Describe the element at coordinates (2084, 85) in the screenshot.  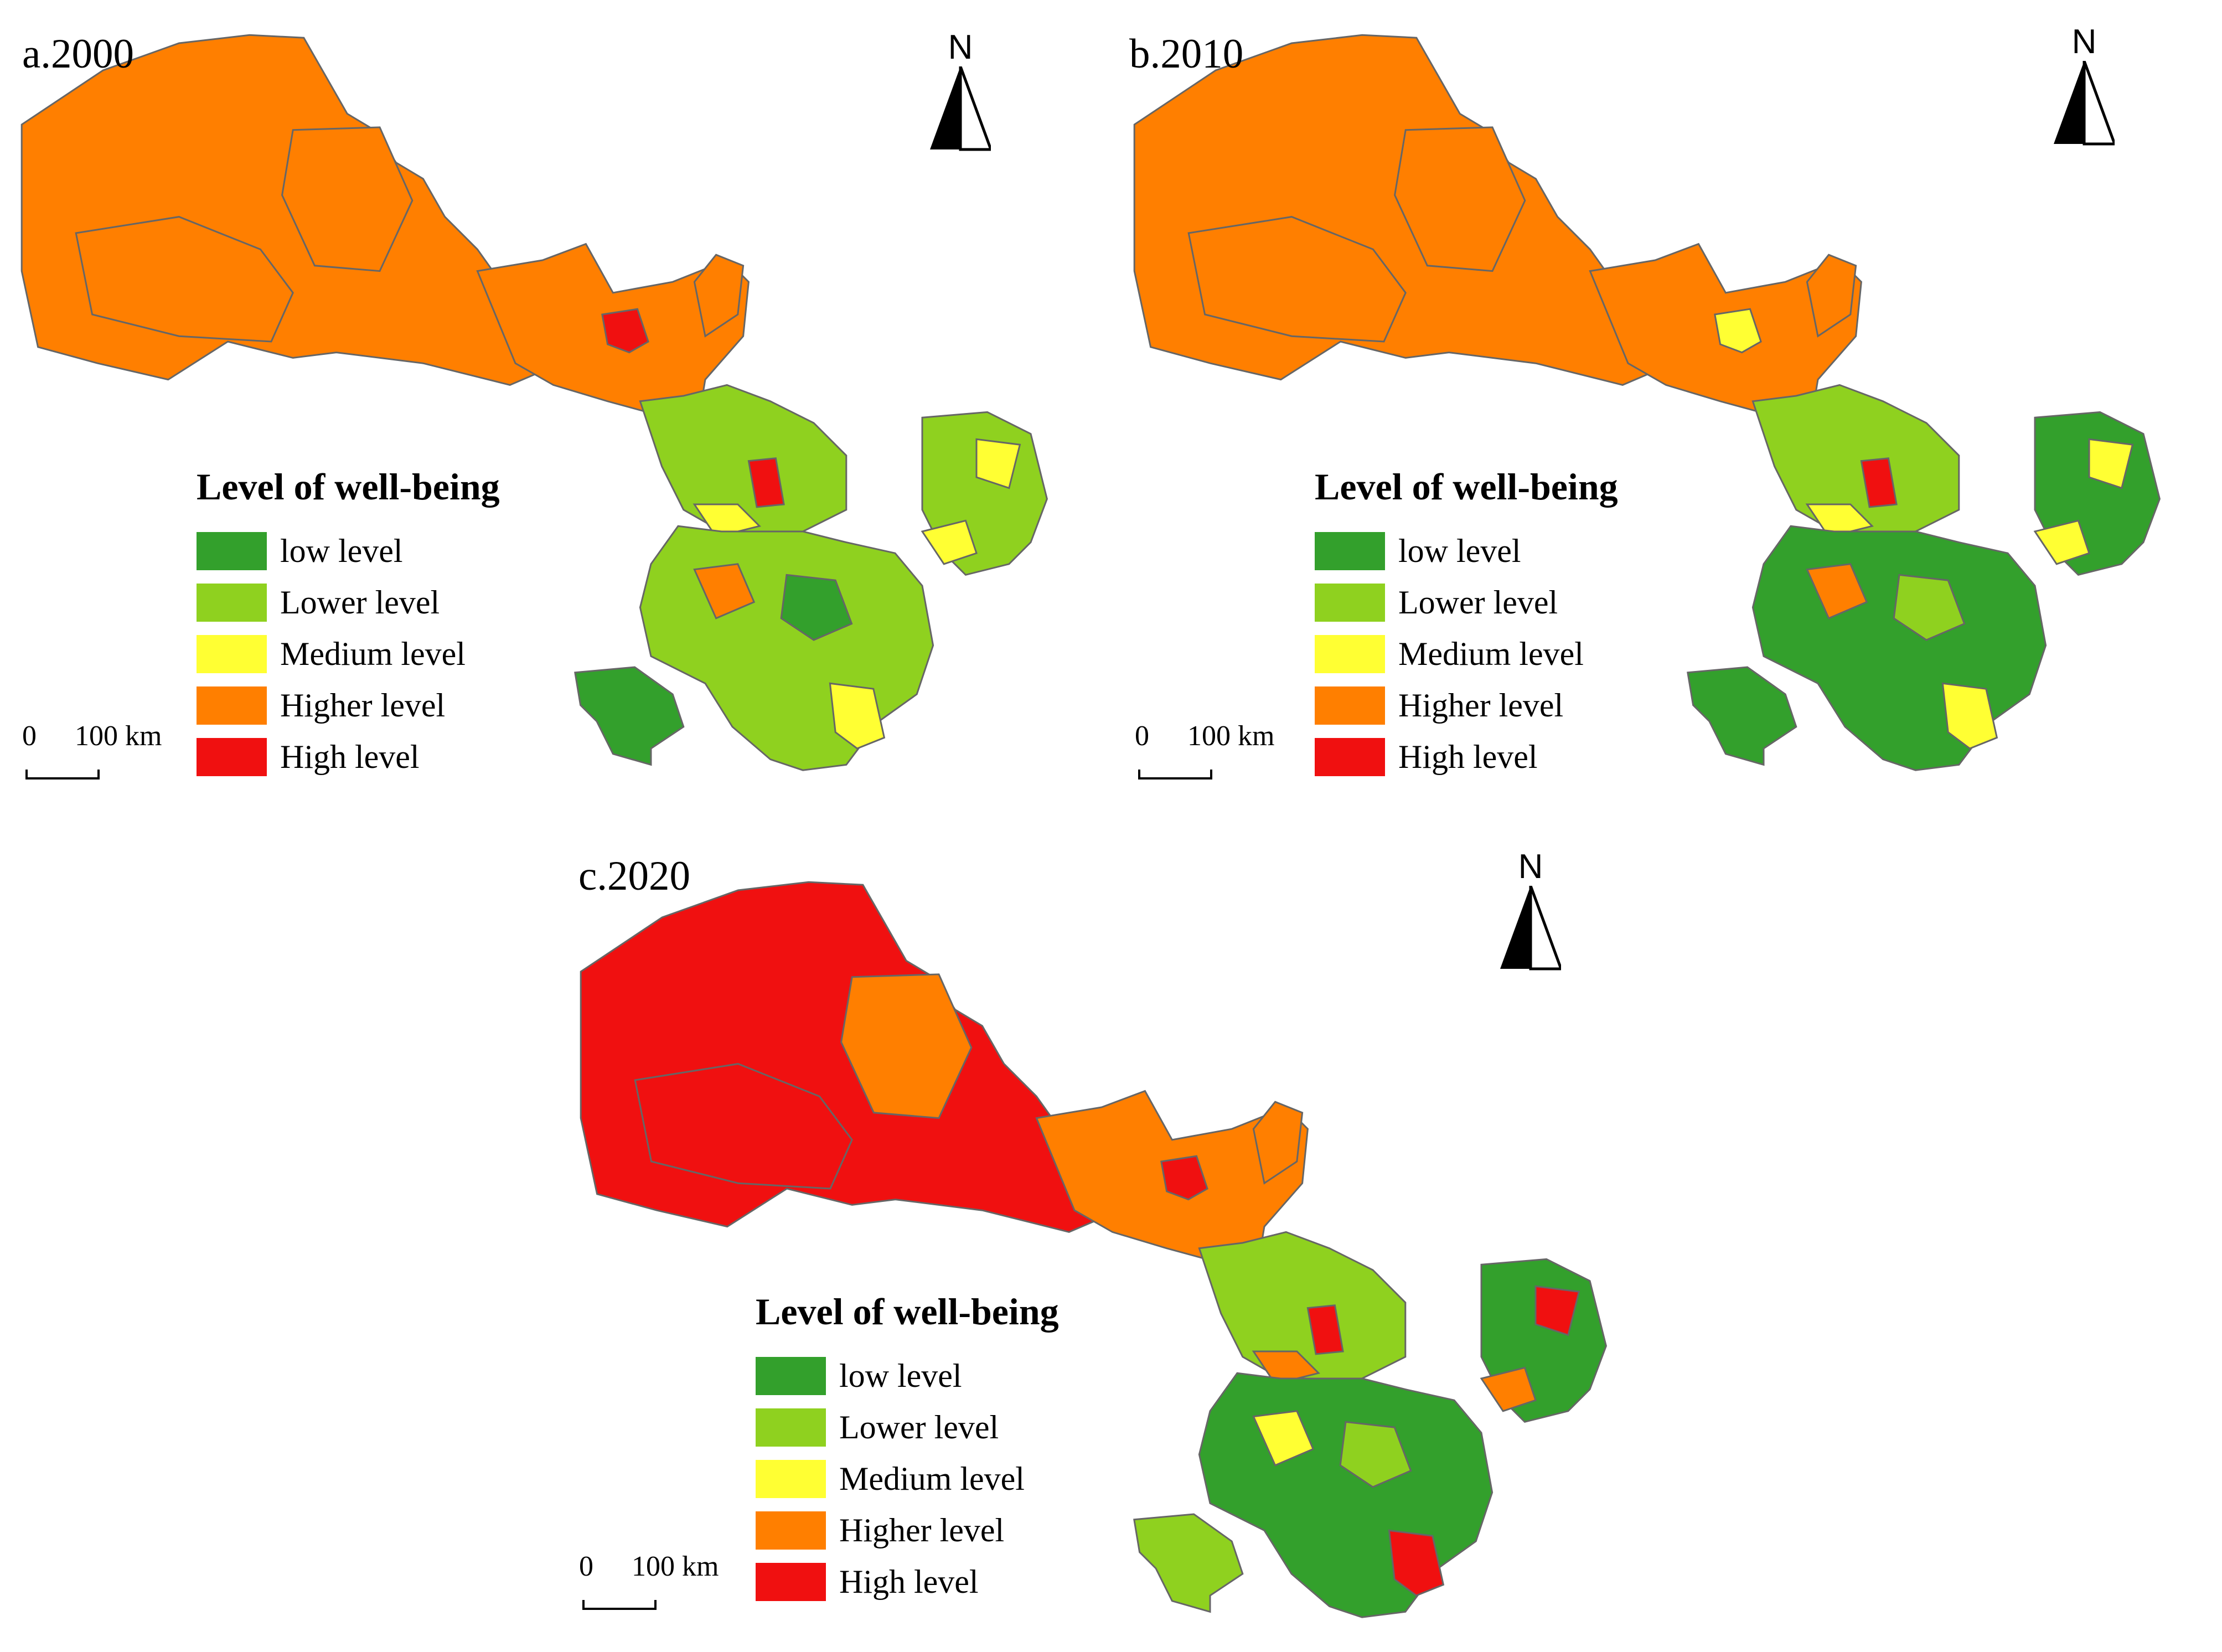
I see `north-arrow-icon: N` at that location.